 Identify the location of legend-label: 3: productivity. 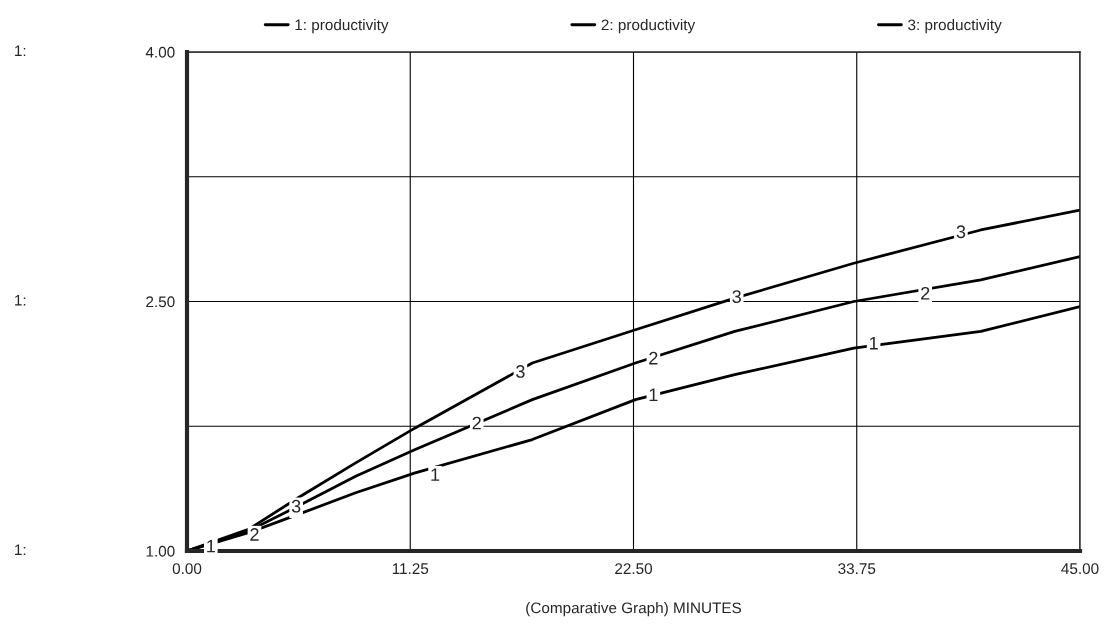
(955, 26).